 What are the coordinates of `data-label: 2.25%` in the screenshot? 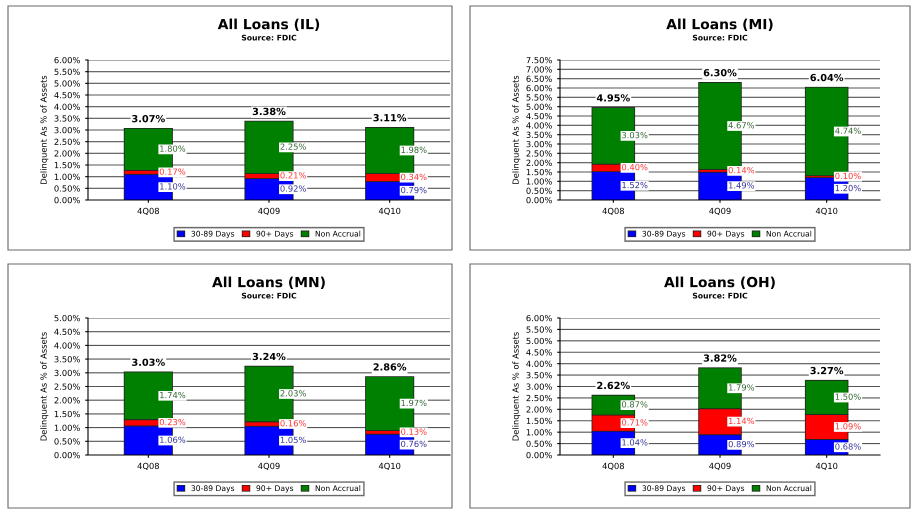 It's located at (293, 147).